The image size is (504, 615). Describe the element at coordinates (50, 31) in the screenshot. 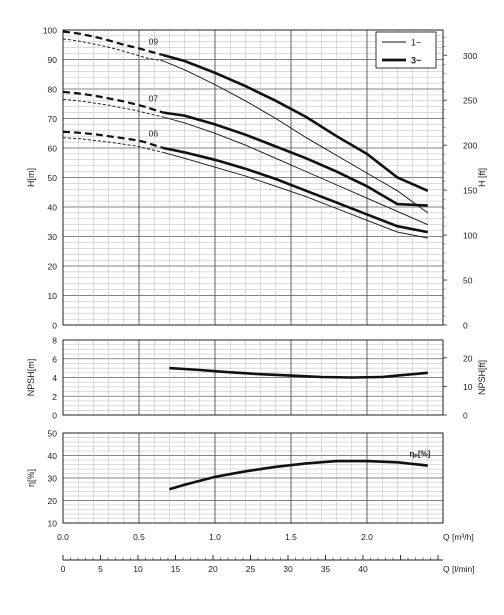

I see `y-tick-label: 100` at that location.